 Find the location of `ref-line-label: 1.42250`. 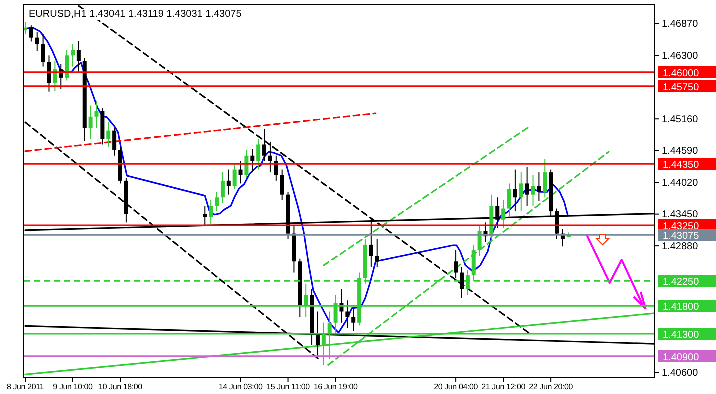

ref-line-label: 1.42250 is located at coordinates (681, 282).